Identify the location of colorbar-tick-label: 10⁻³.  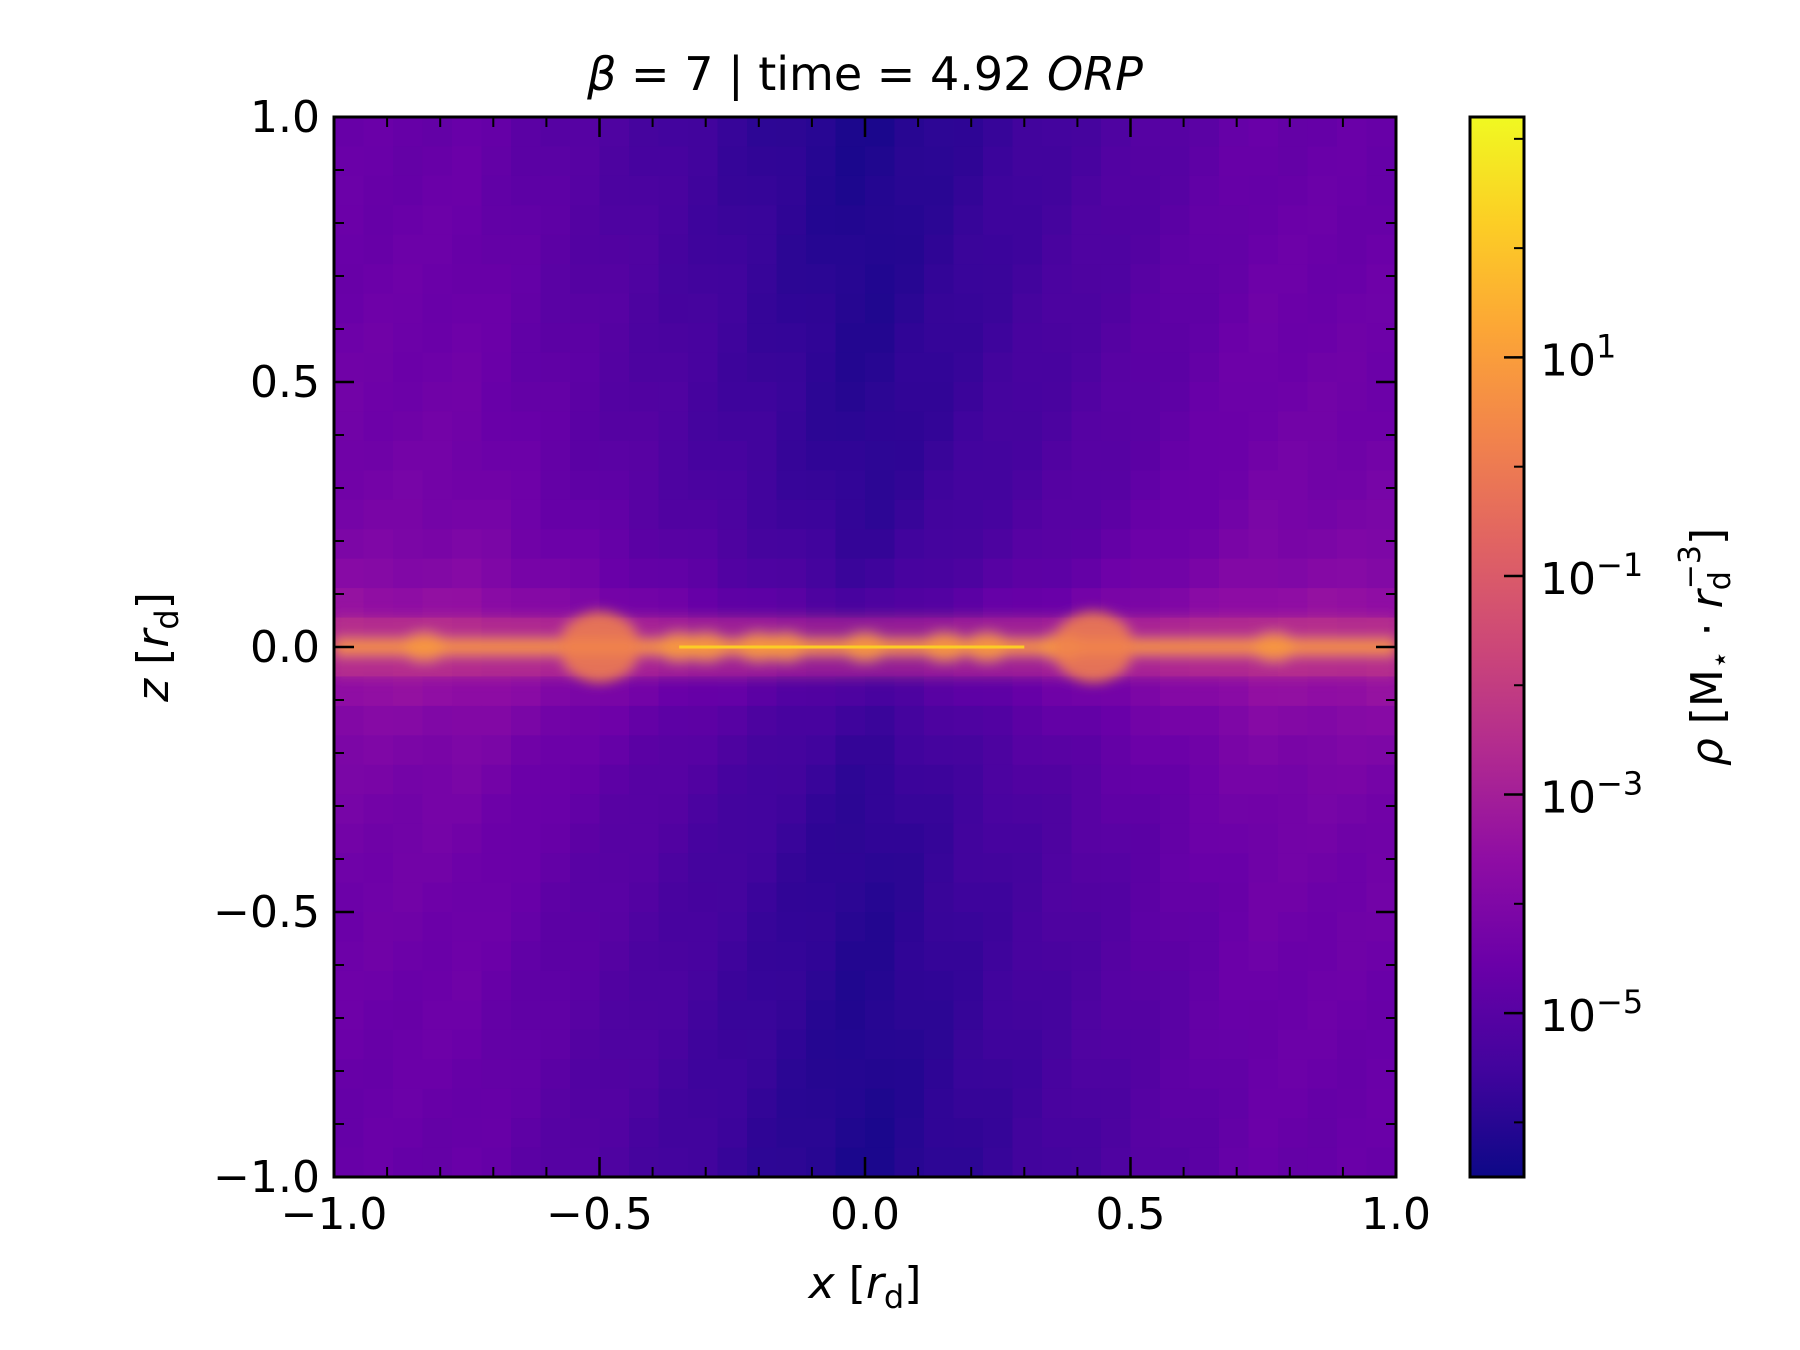
(1591, 794).